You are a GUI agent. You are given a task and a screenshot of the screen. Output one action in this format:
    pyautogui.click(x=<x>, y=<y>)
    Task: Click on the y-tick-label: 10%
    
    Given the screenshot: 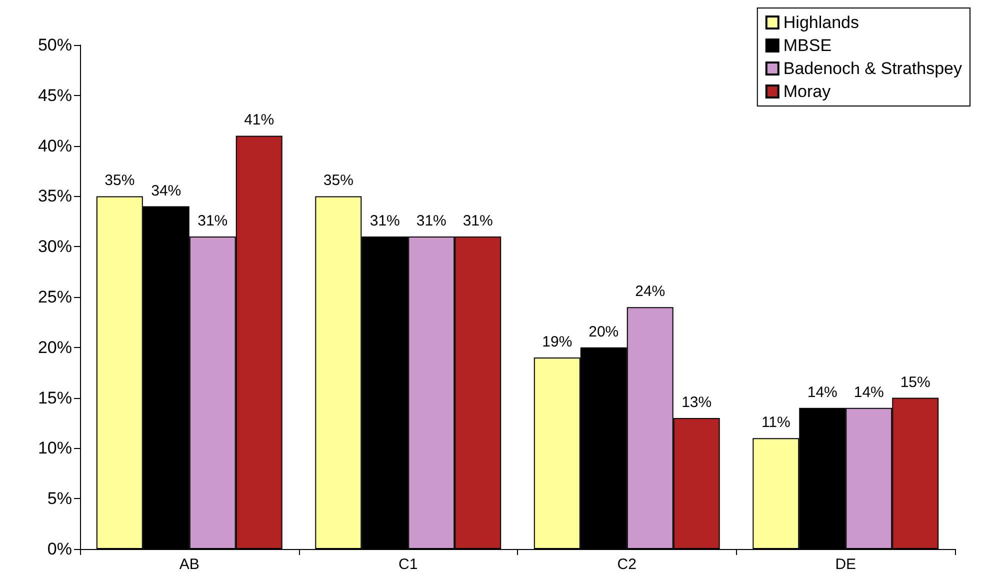 What is the action you would take?
    pyautogui.click(x=55, y=448)
    